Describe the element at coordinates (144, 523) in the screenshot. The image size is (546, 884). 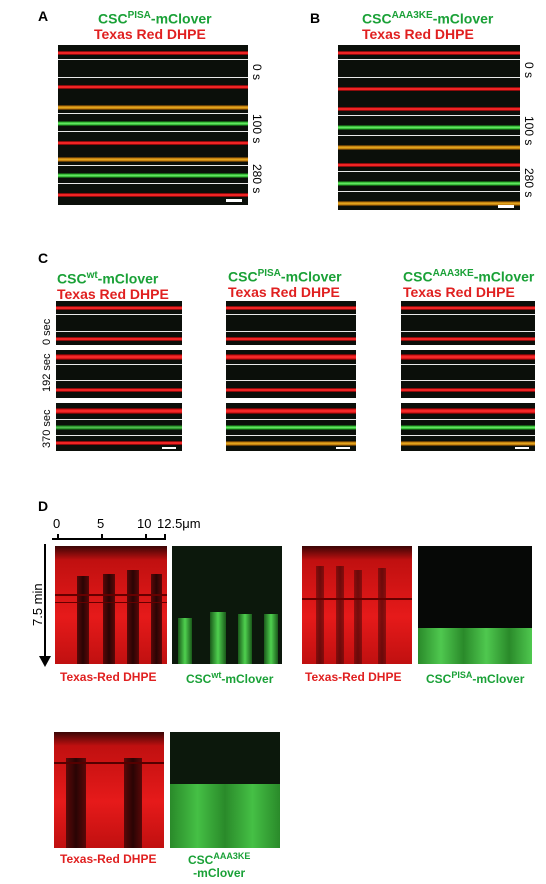
I see `x-tick-label-10: 10` at that location.